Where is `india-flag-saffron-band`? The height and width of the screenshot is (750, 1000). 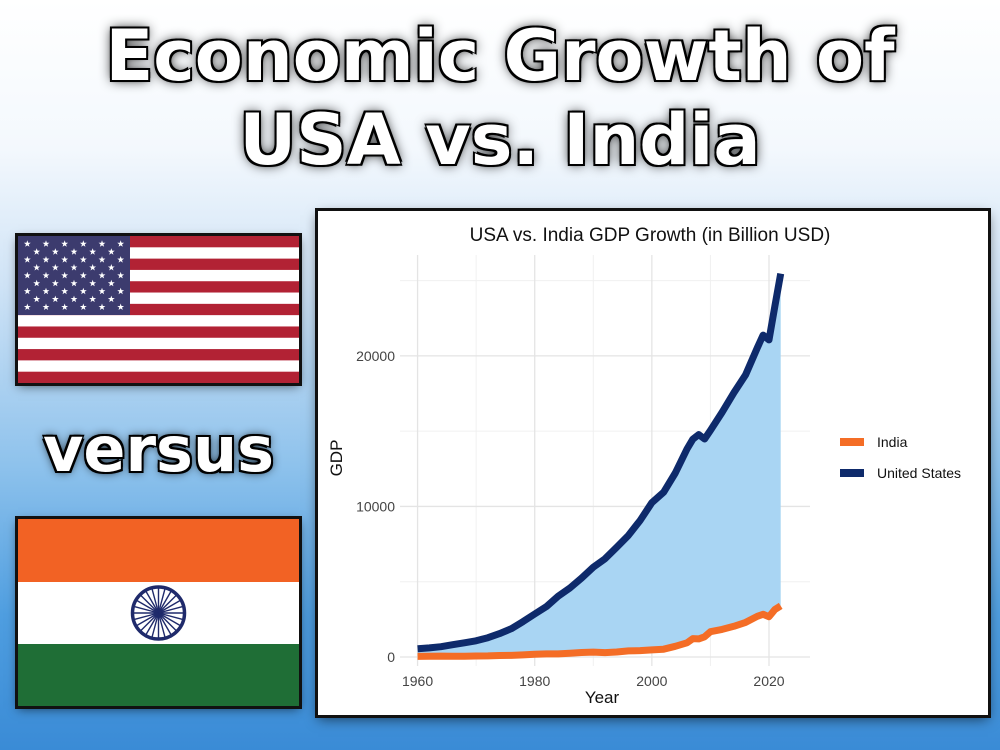 india-flag-saffron-band is located at coordinates (158, 550).